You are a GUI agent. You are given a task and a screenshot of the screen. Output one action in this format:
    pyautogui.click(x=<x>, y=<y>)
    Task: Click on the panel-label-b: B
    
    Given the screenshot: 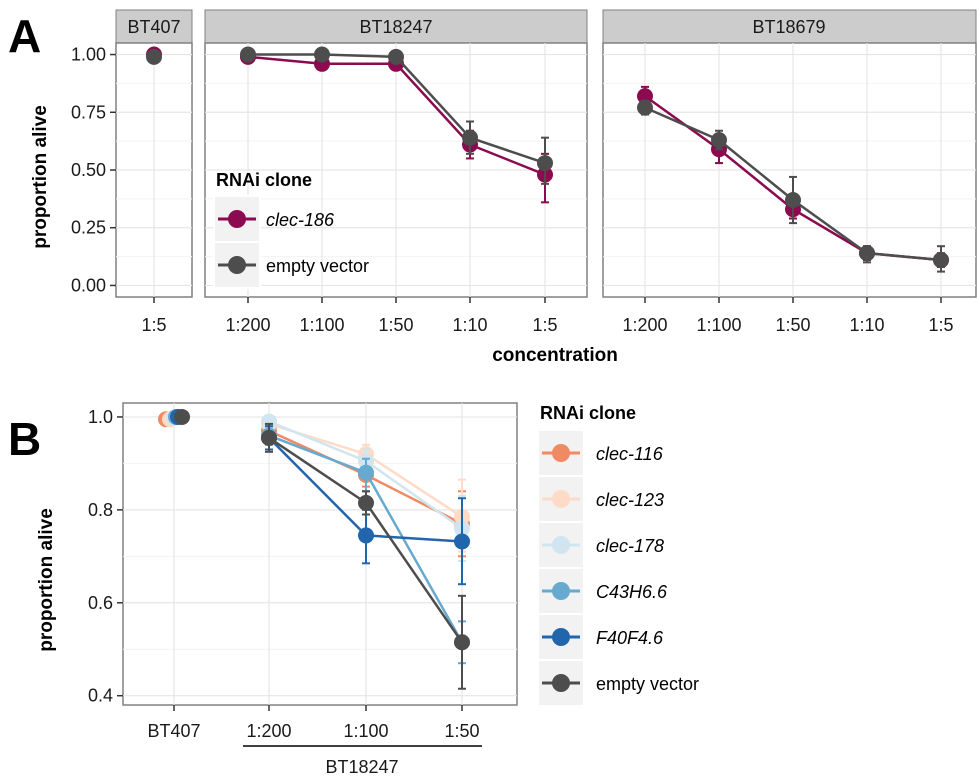 What is the action you would take?
    pyautogui.click(x=24, y=439)
    